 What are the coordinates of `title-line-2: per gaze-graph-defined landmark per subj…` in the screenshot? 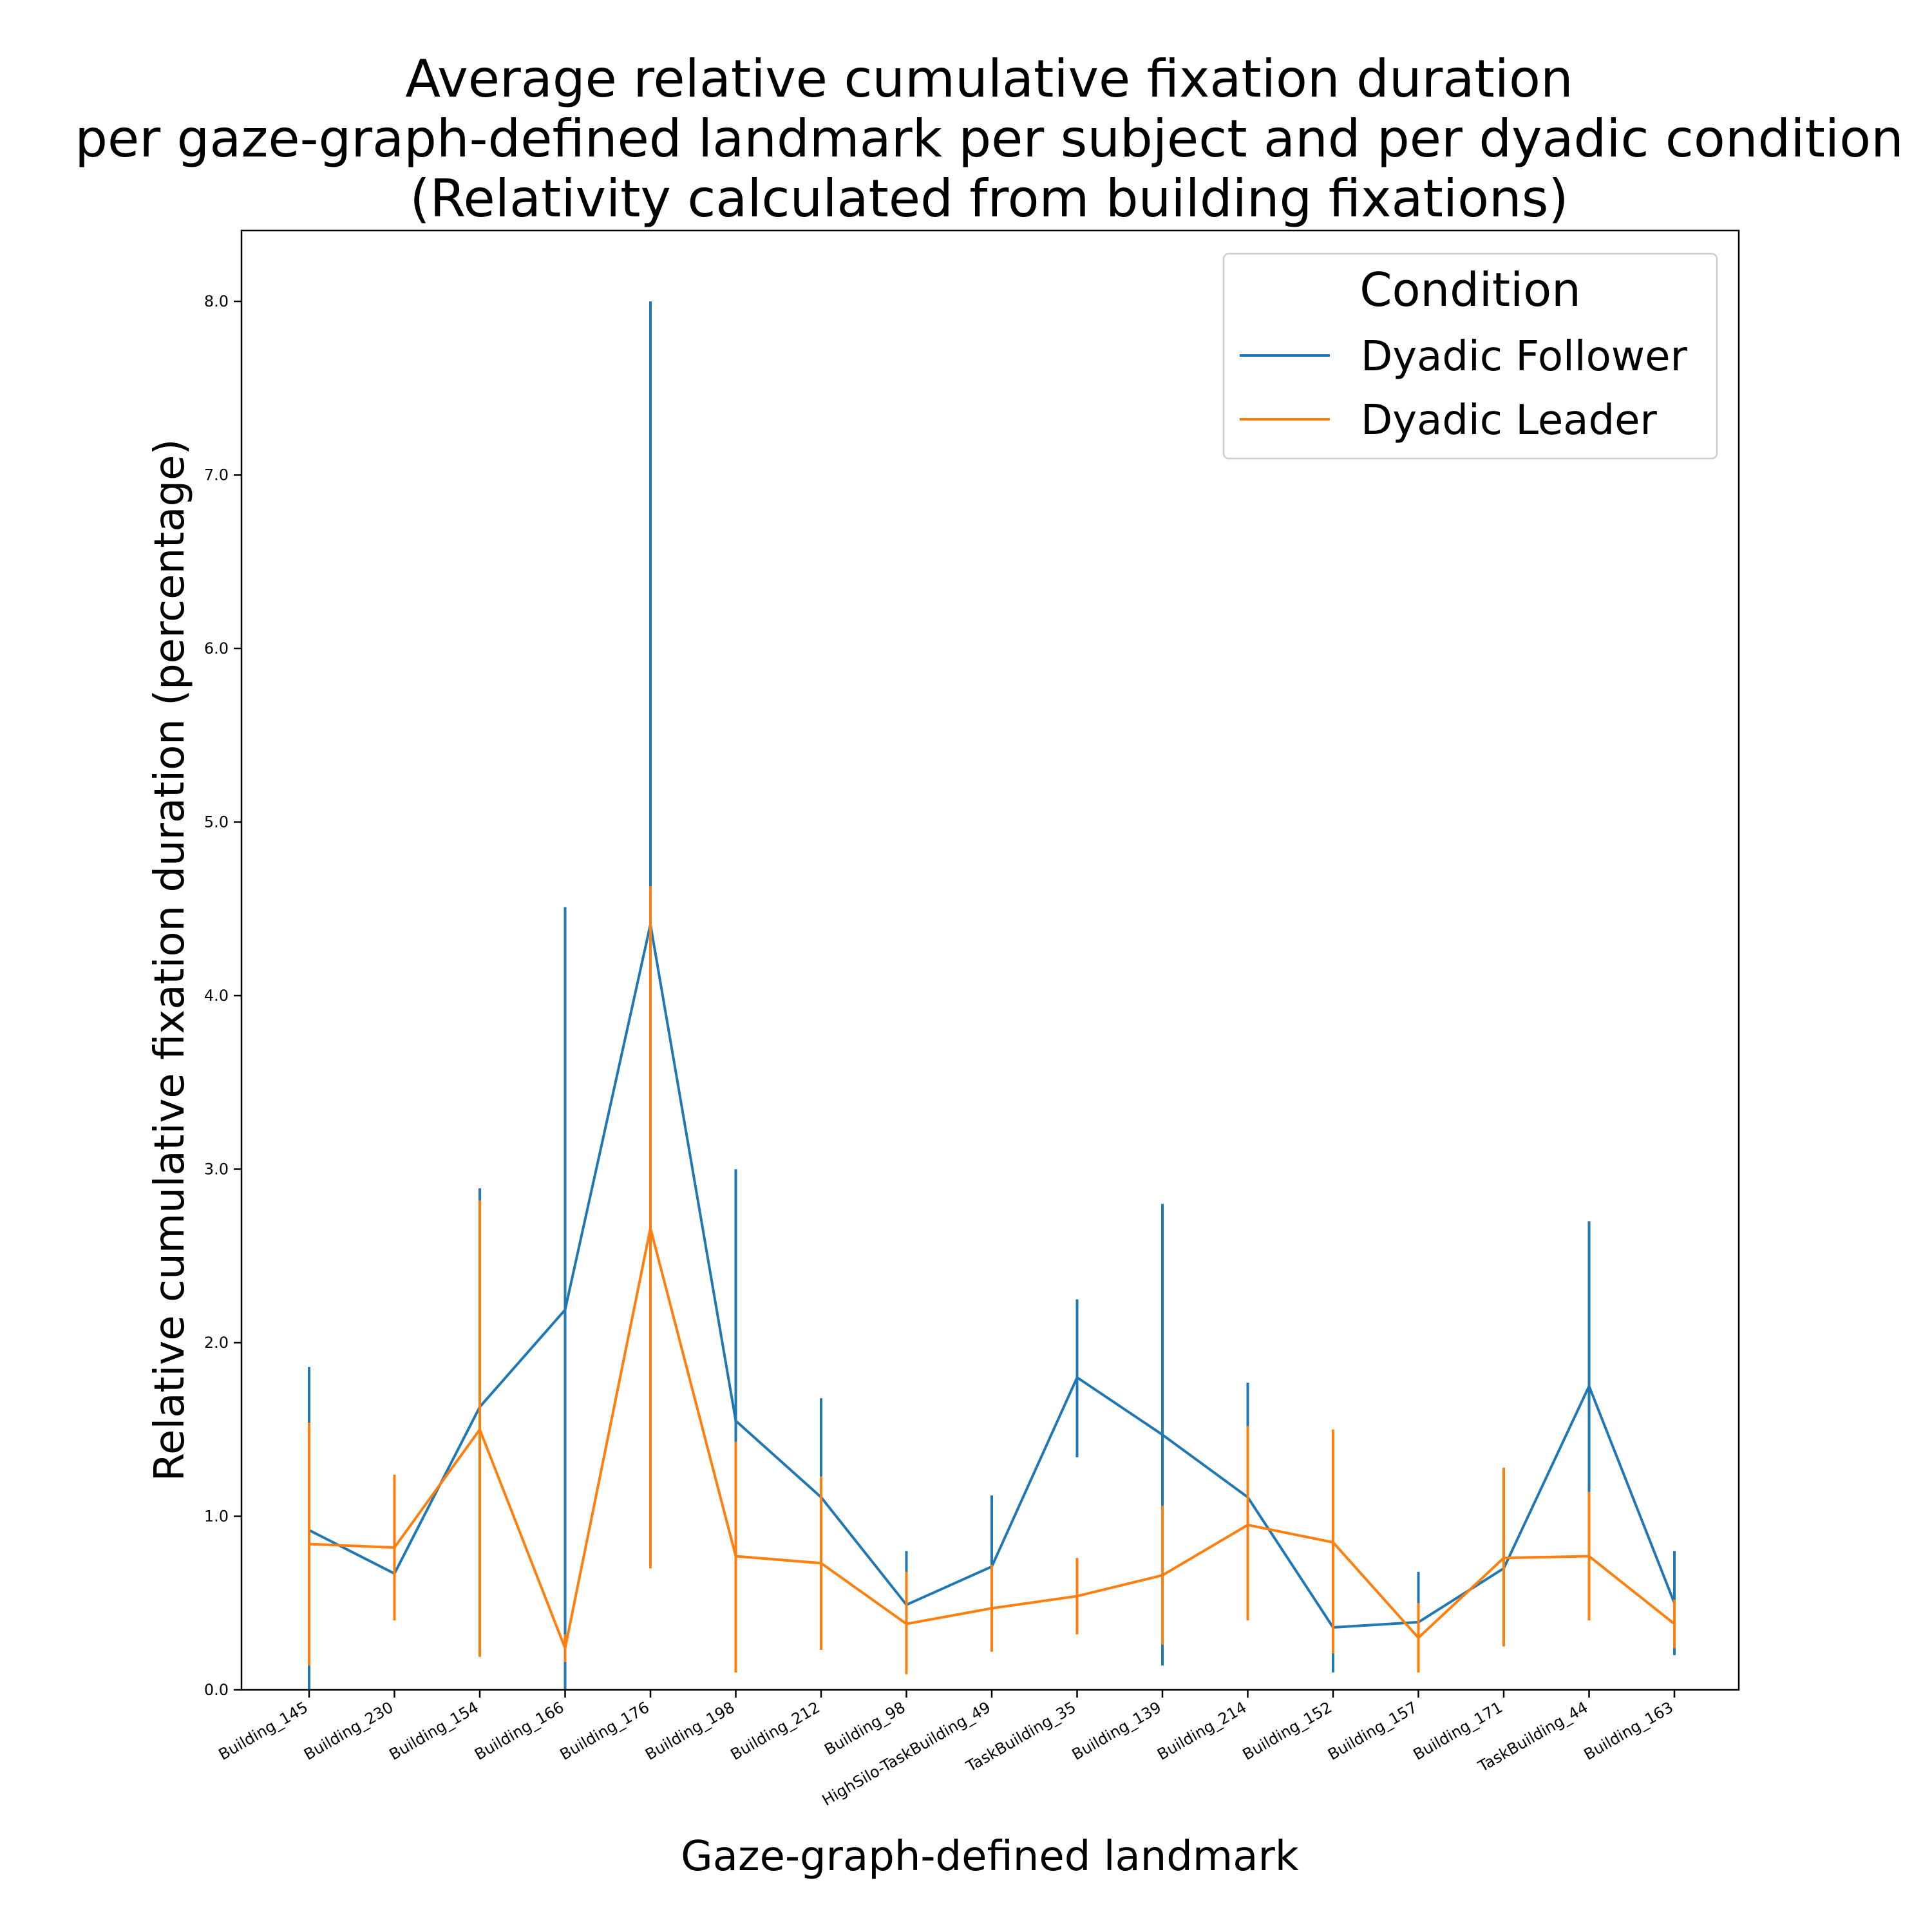 It's located at (989, 139).